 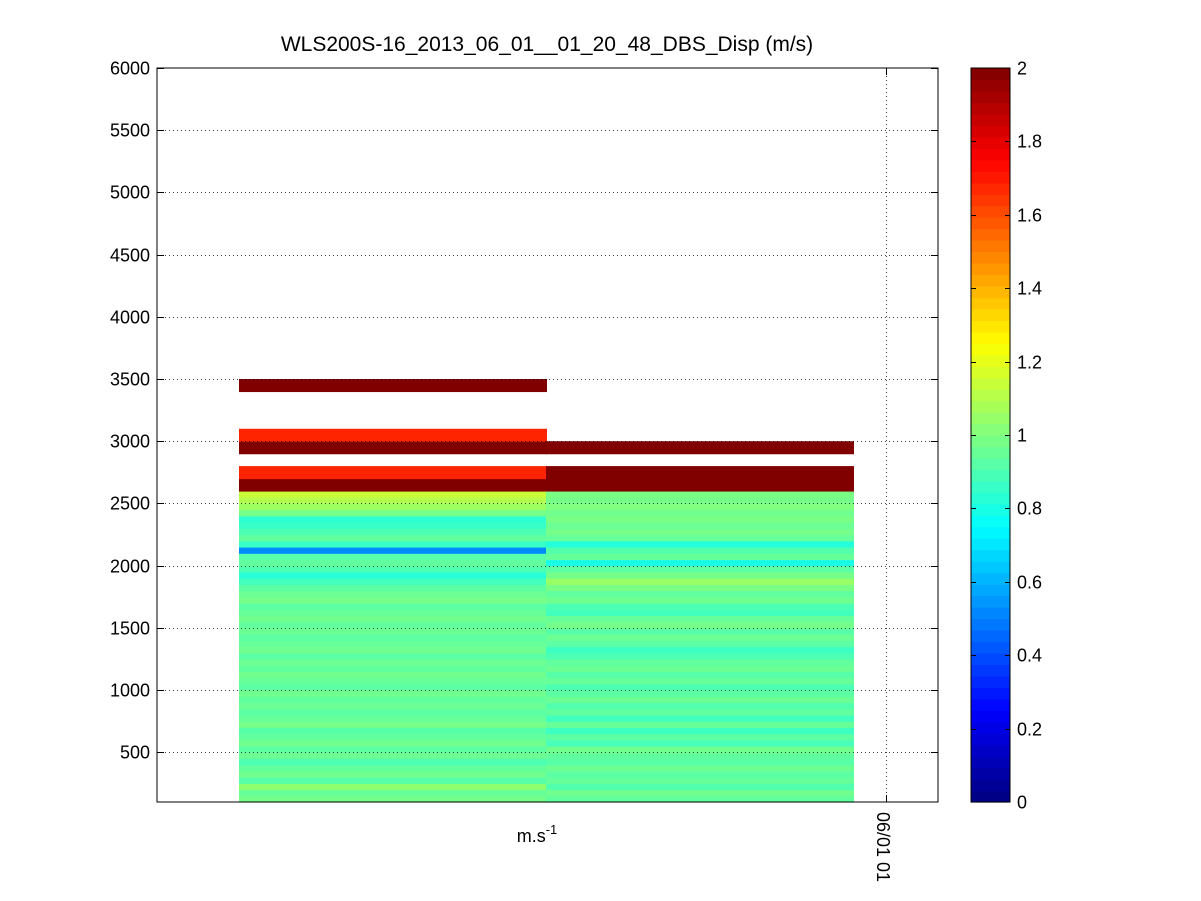 I want to click on colorbar: 0 0.2 0.4 0.6 0.8 1 1.2 1.4 1.6 1.8 2, so click(x=1006, y=436).